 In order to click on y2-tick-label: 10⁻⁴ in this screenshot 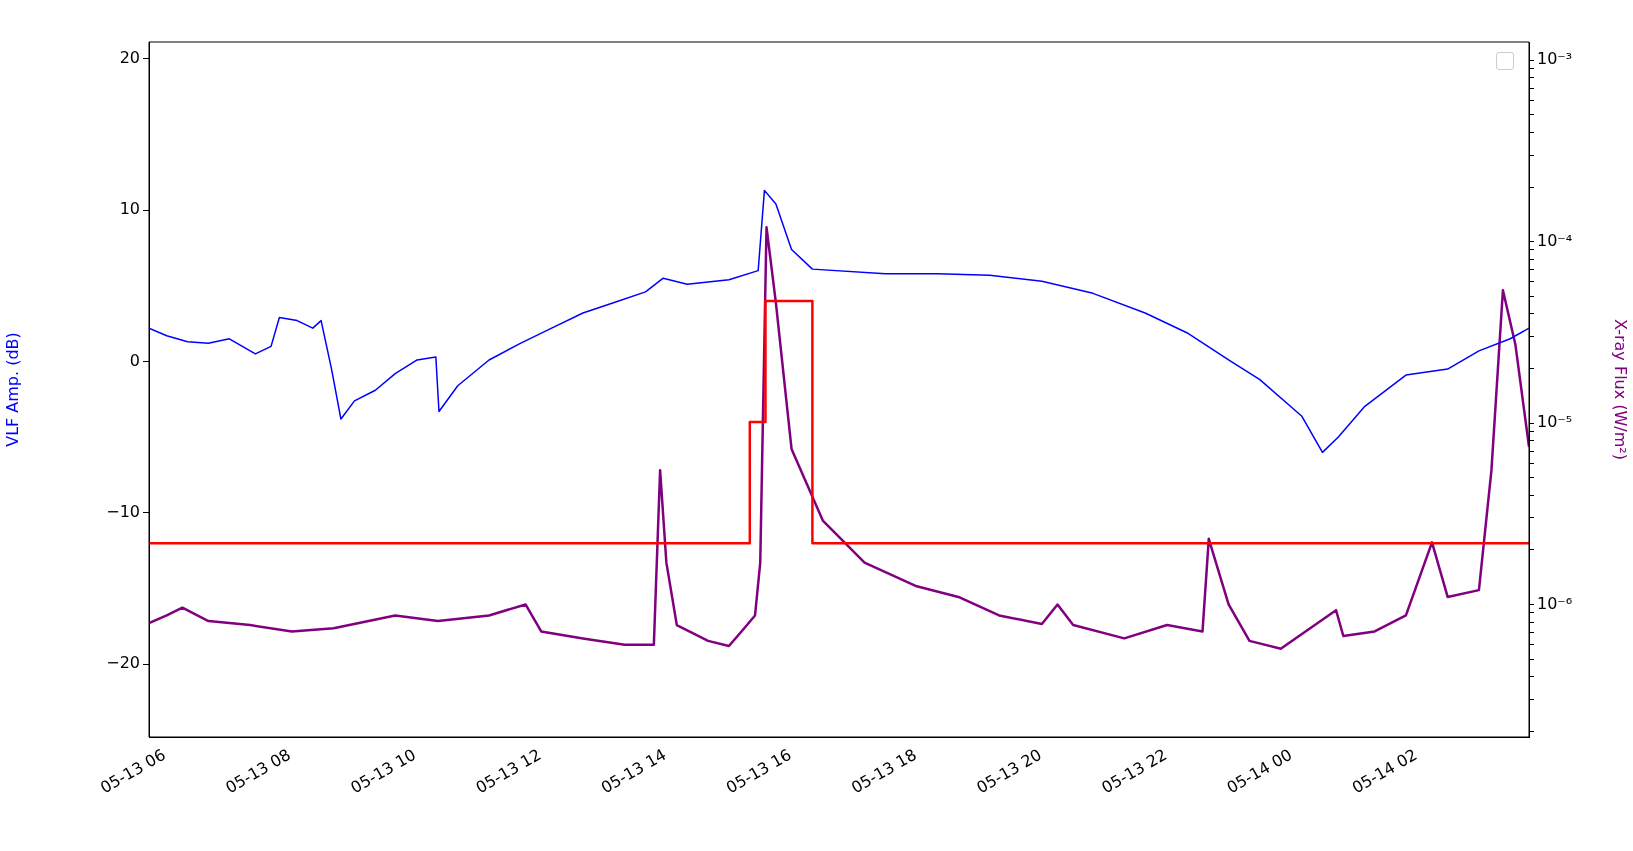, I will do `click(1555, 240)`.